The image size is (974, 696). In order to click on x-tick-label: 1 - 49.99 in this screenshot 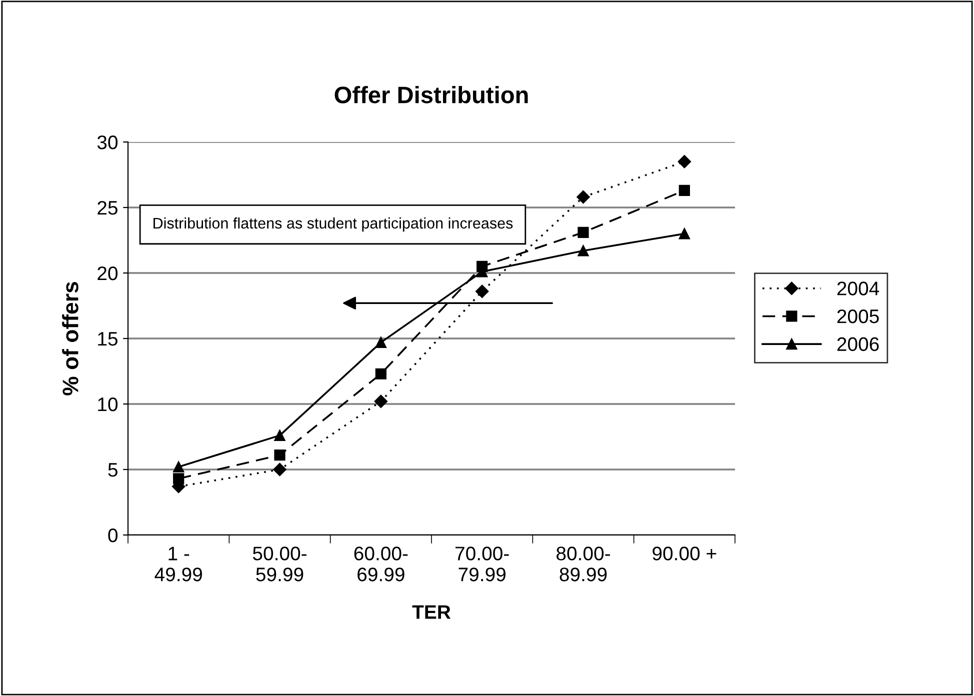, I will do `click(178, 564)`.